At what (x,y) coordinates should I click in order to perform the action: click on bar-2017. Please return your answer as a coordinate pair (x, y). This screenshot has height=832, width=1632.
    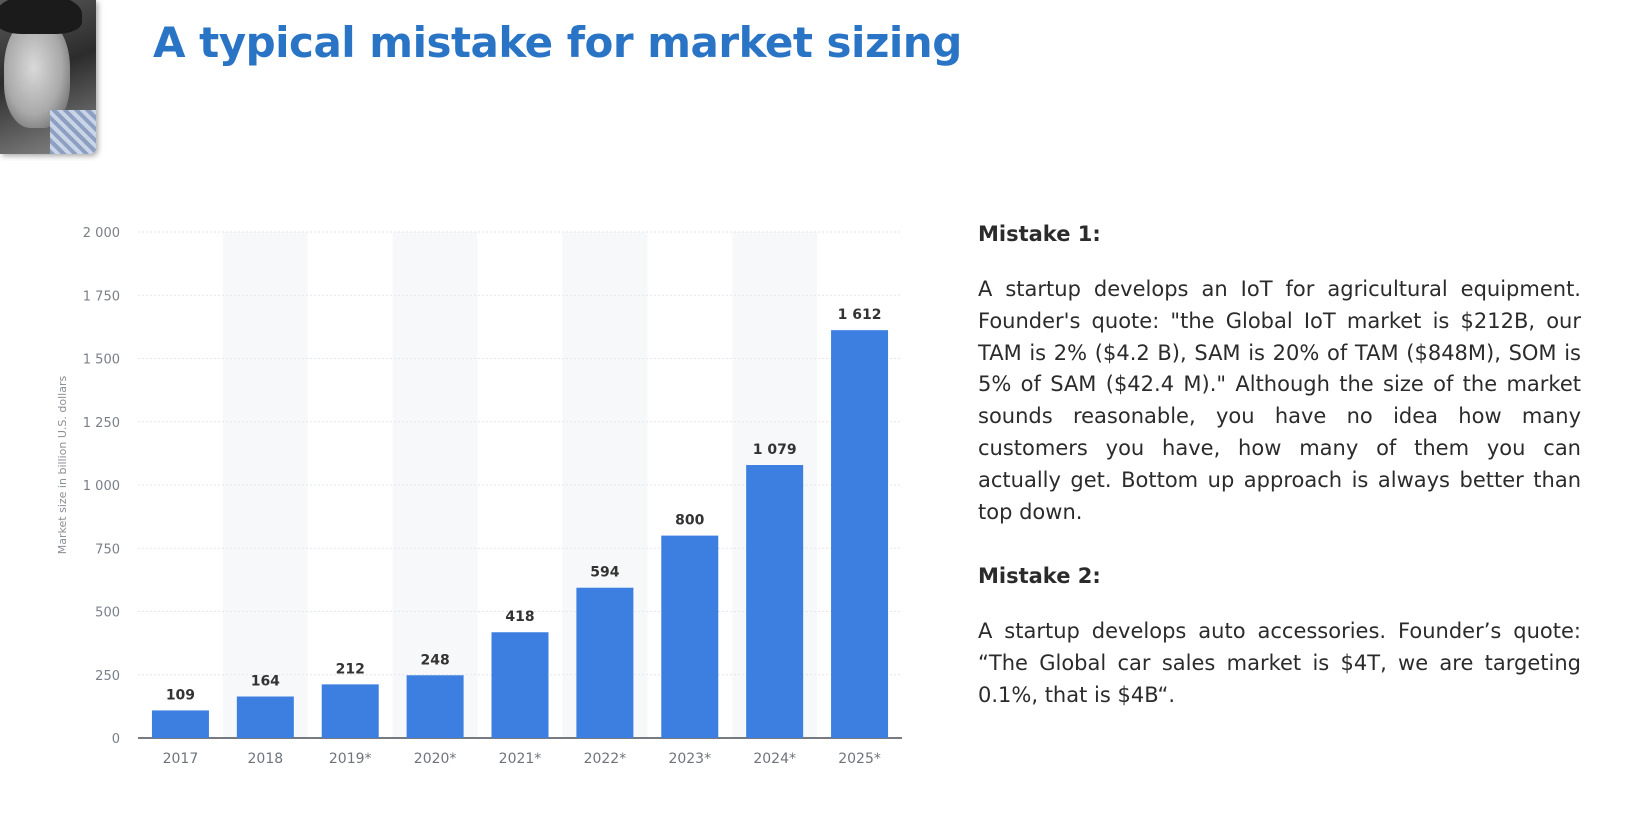
    Looking at the image, I should click on (180, 724).